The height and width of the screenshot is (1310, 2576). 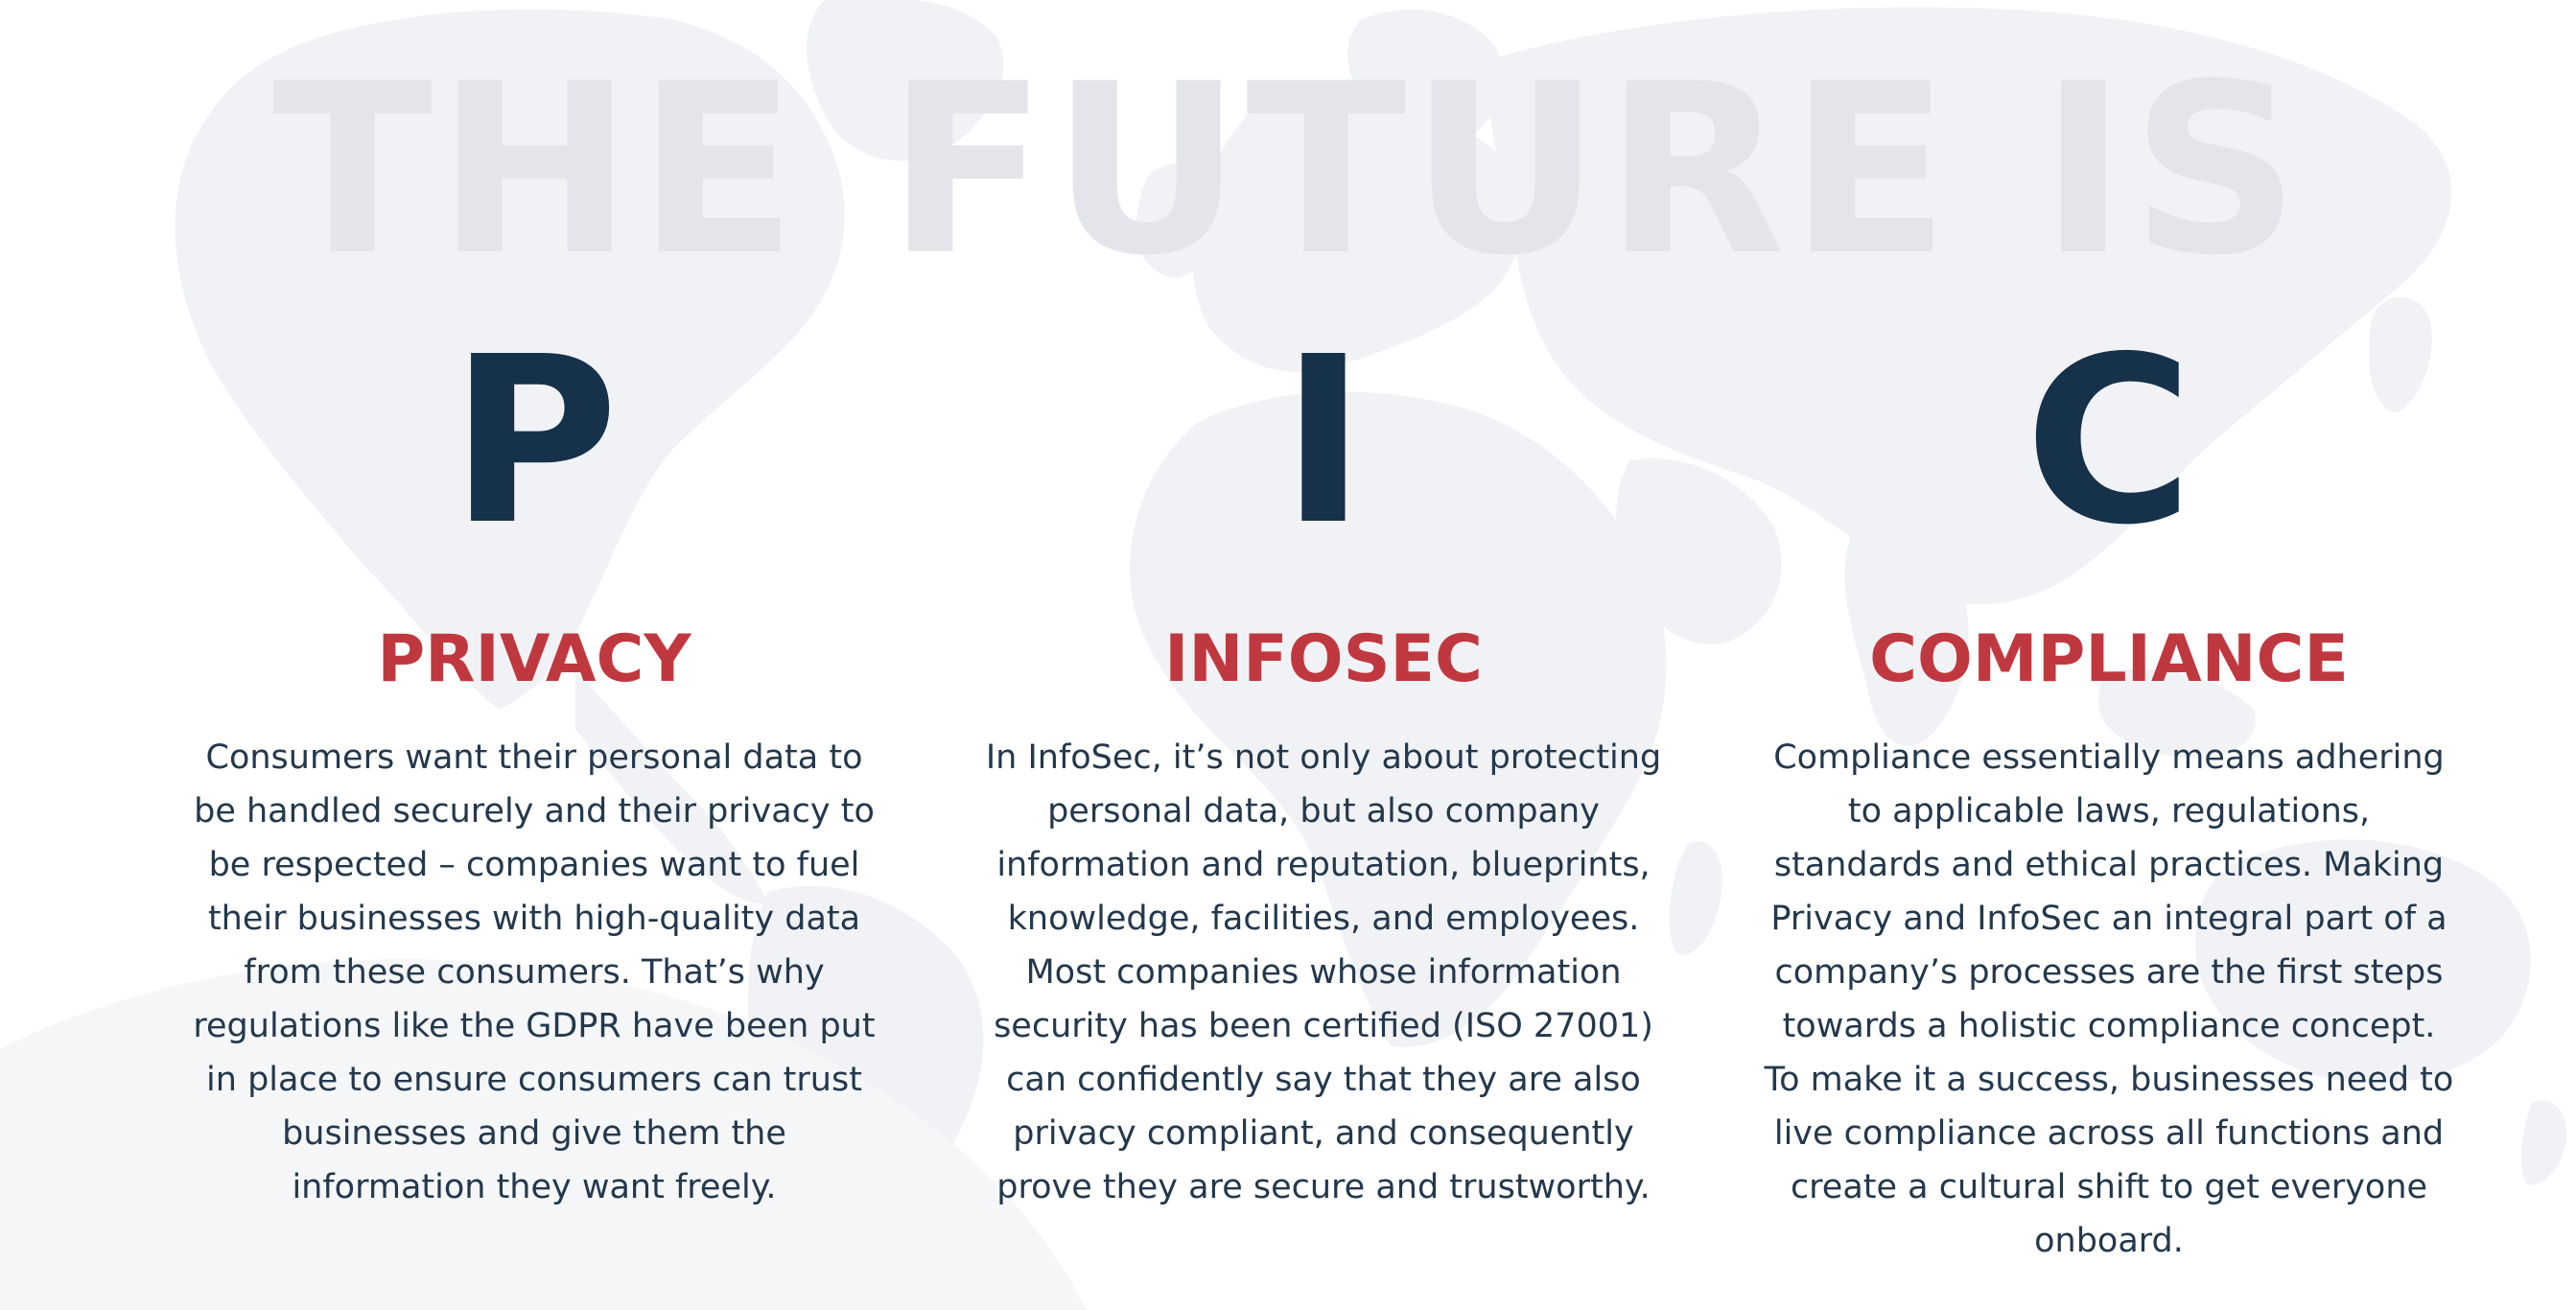 I want to click on privacy-letter: P, so click(x=534, y=441).